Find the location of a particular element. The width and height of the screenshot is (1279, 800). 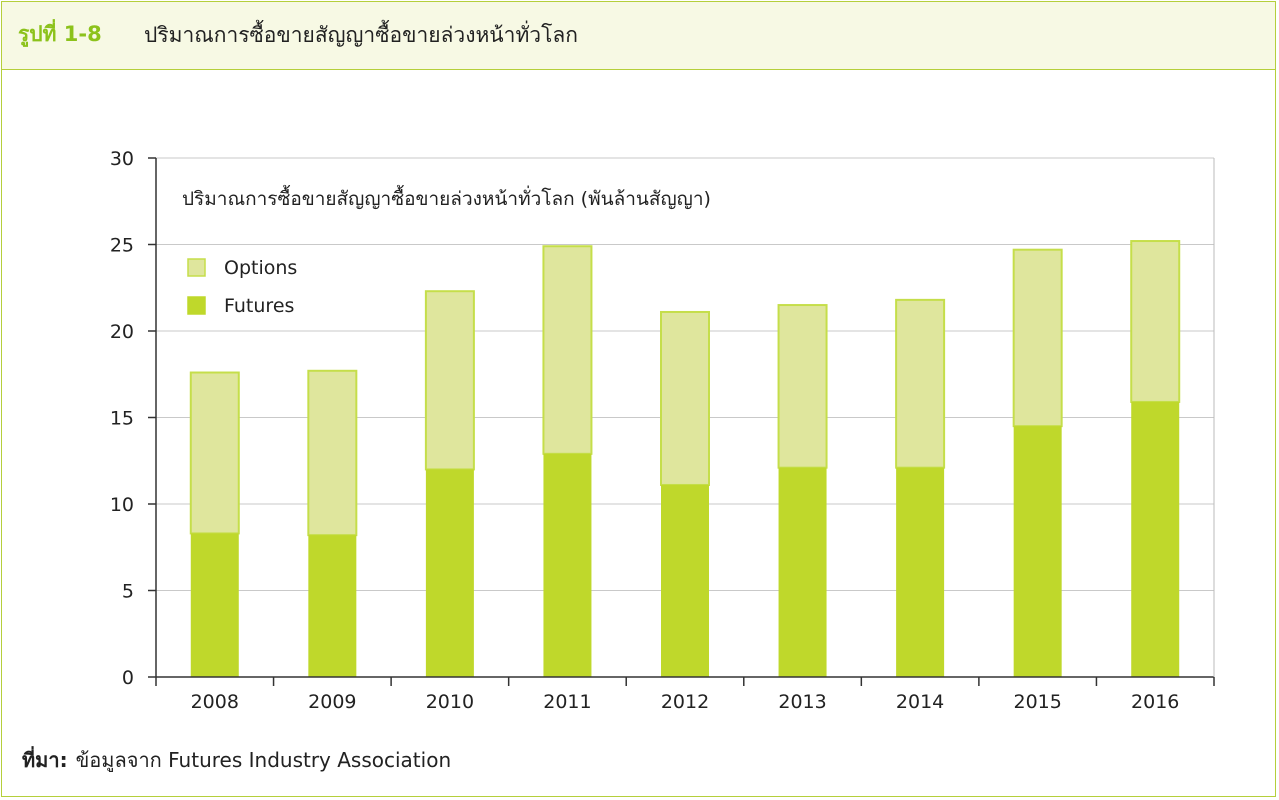

x-tick-label: 2016 is located at coordinates (1155, 702).